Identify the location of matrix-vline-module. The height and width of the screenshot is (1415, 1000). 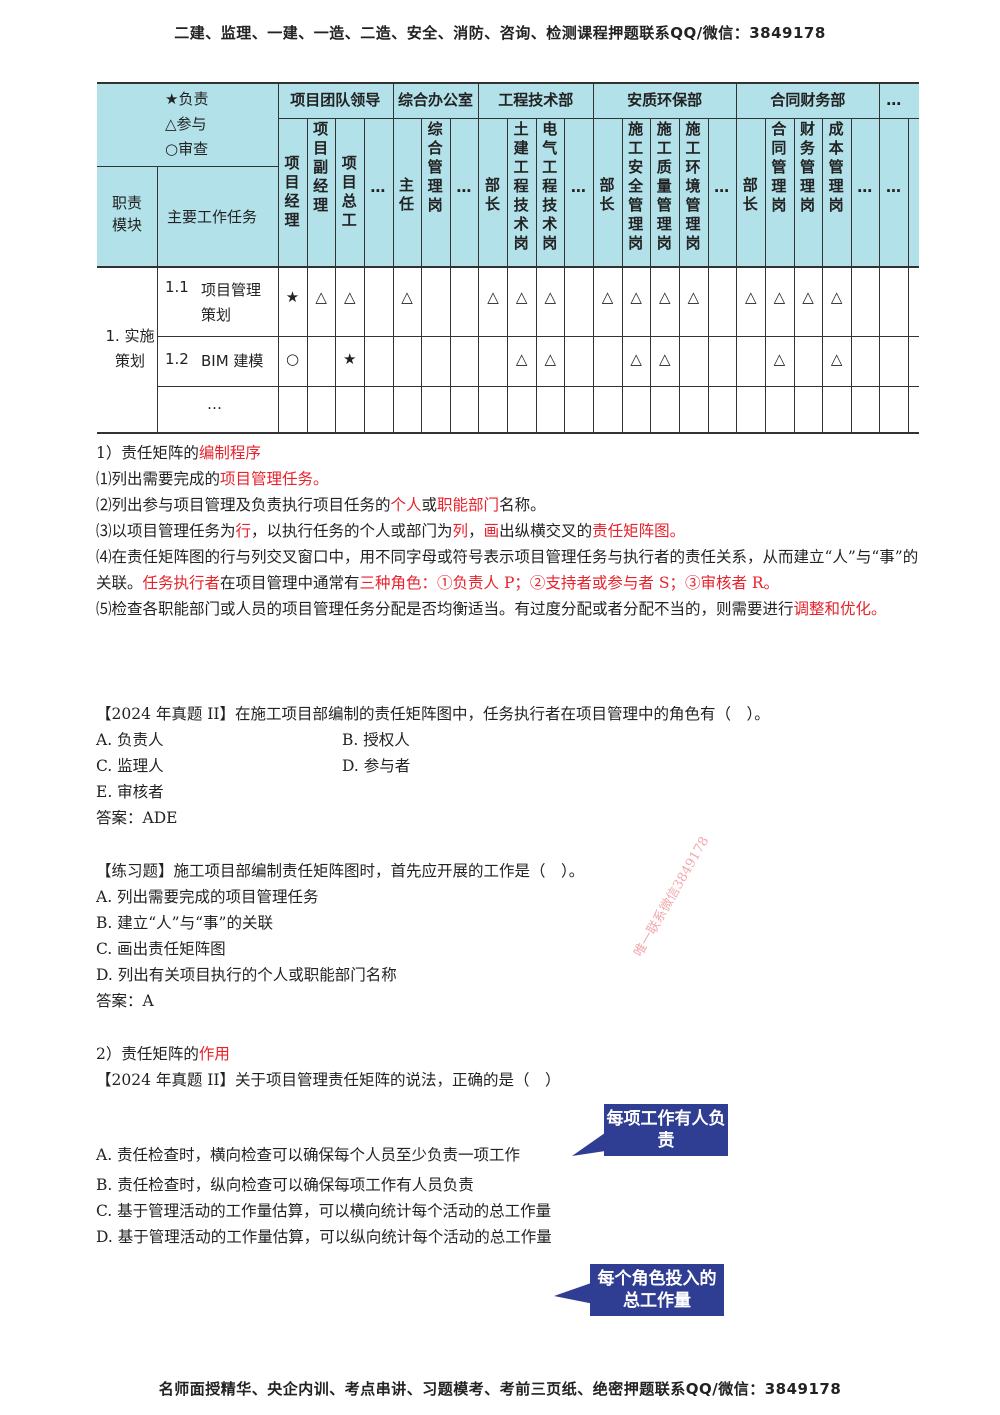
(157, 299).